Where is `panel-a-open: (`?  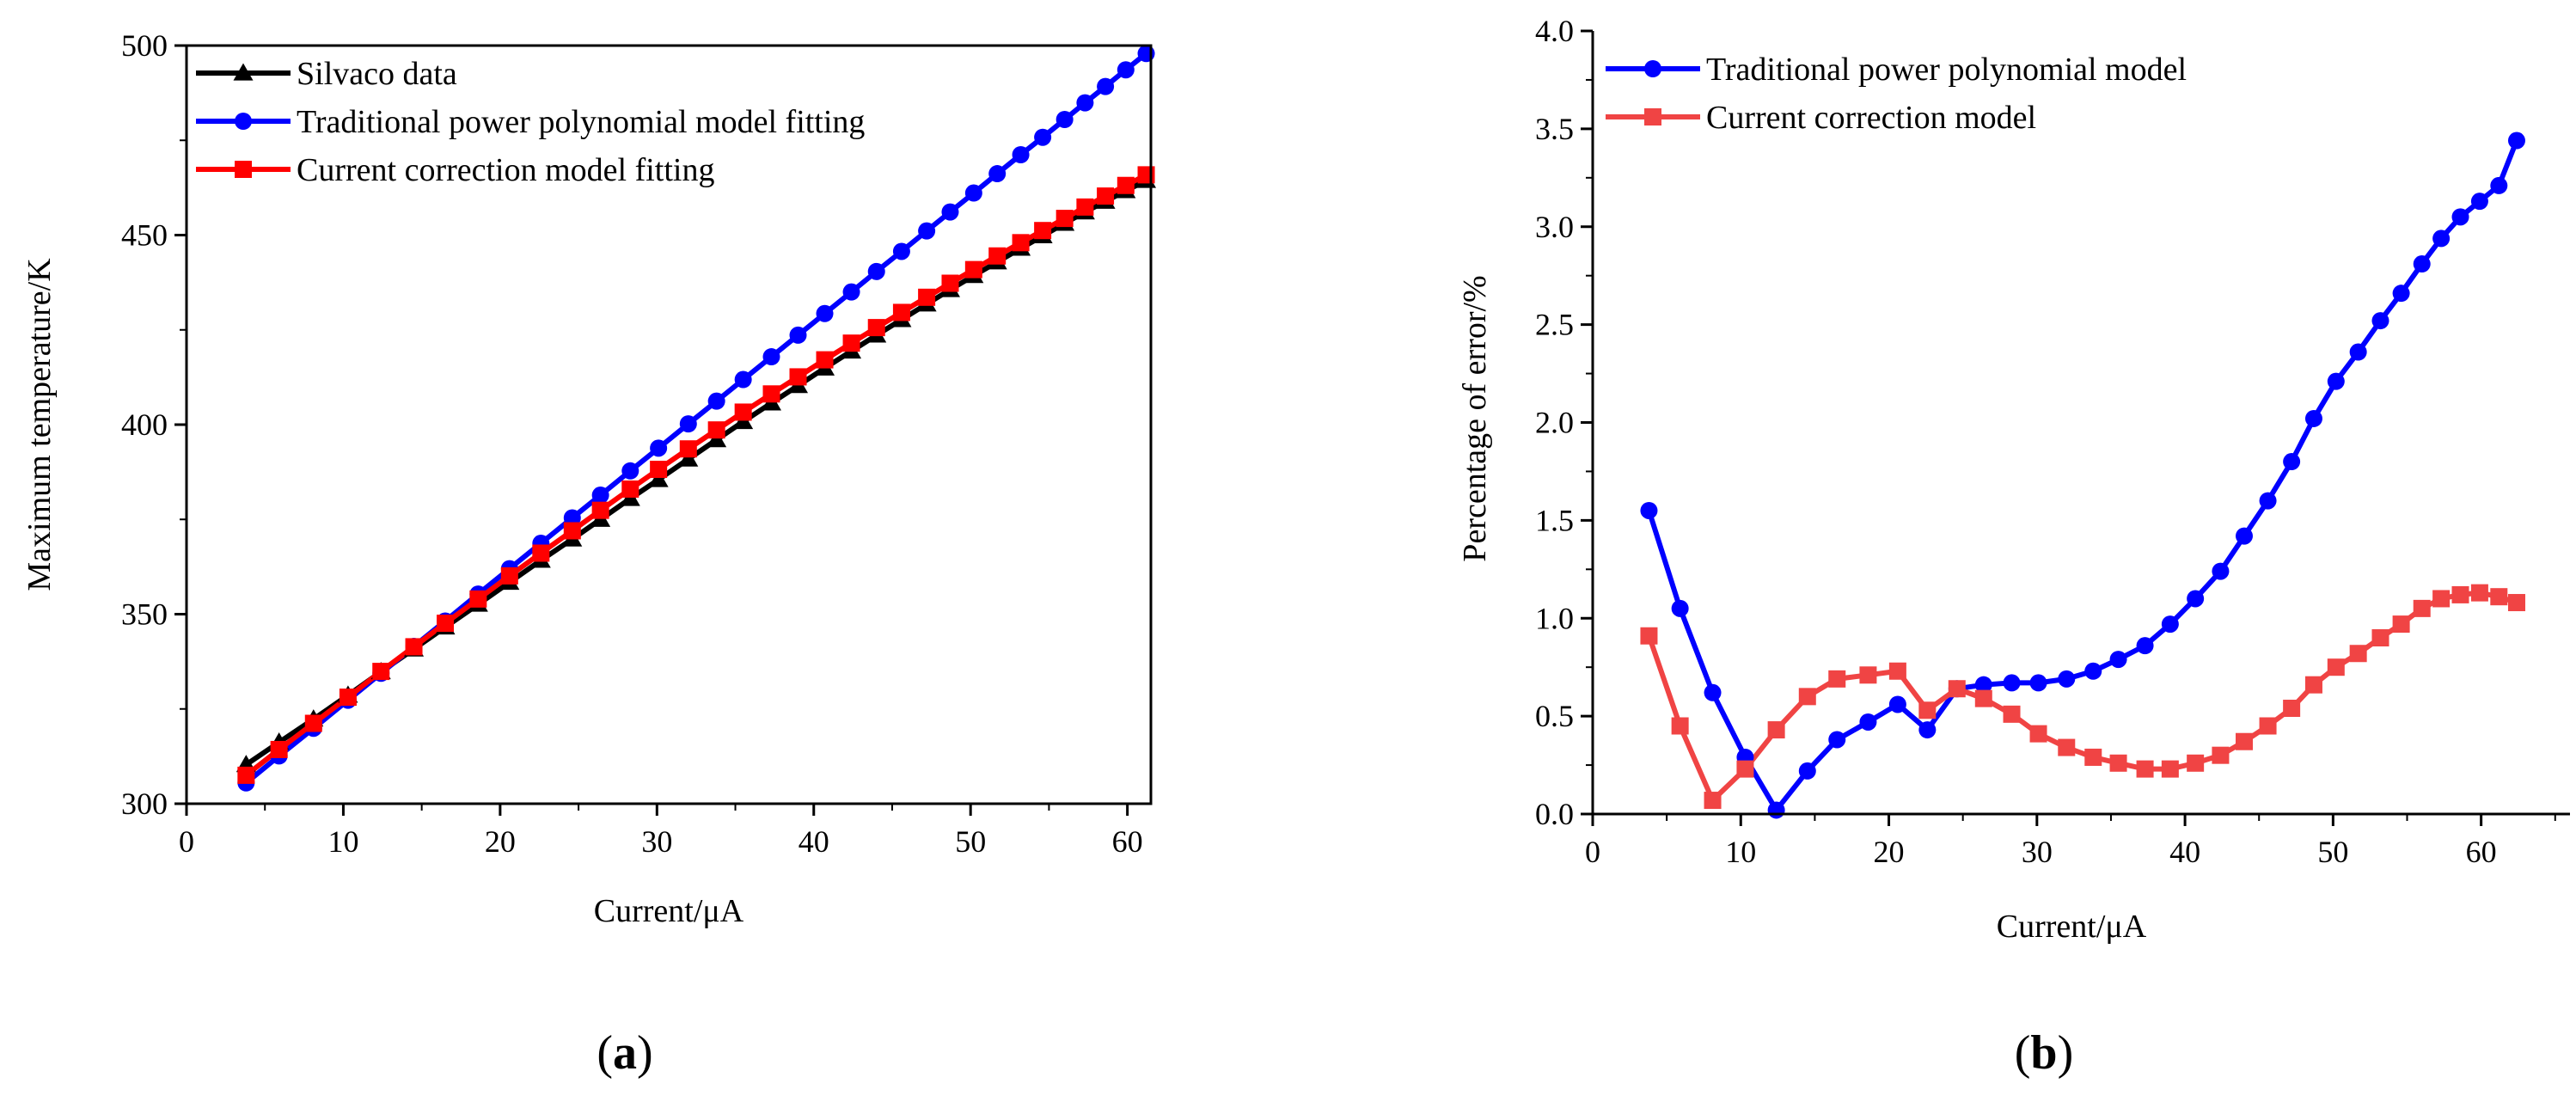 panel-a-open: ( is located at coordinates (605, 1053).